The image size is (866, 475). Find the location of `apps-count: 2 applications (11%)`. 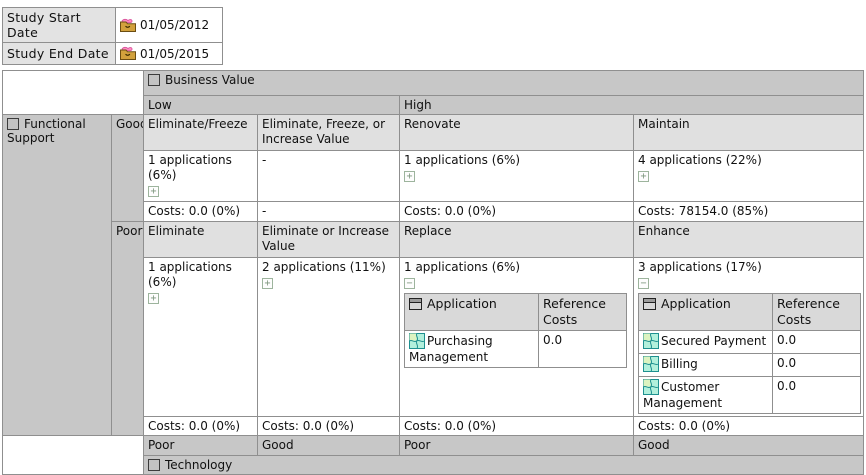

apps-count: 2 applications (11%) is located at coordinates (324, 266).